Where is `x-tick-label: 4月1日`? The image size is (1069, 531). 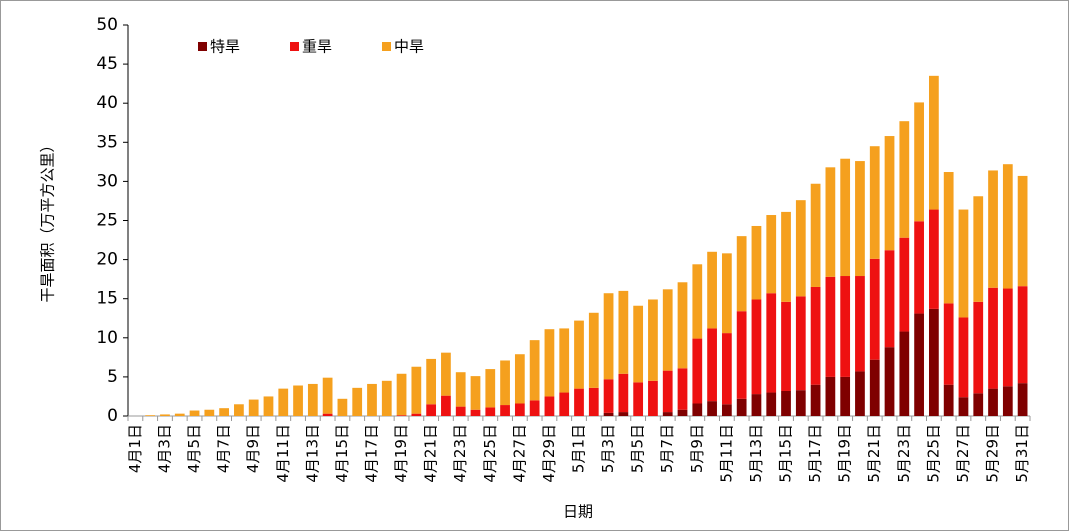
x-tick-label: 4月1日 is located at coordinates (135, 448).